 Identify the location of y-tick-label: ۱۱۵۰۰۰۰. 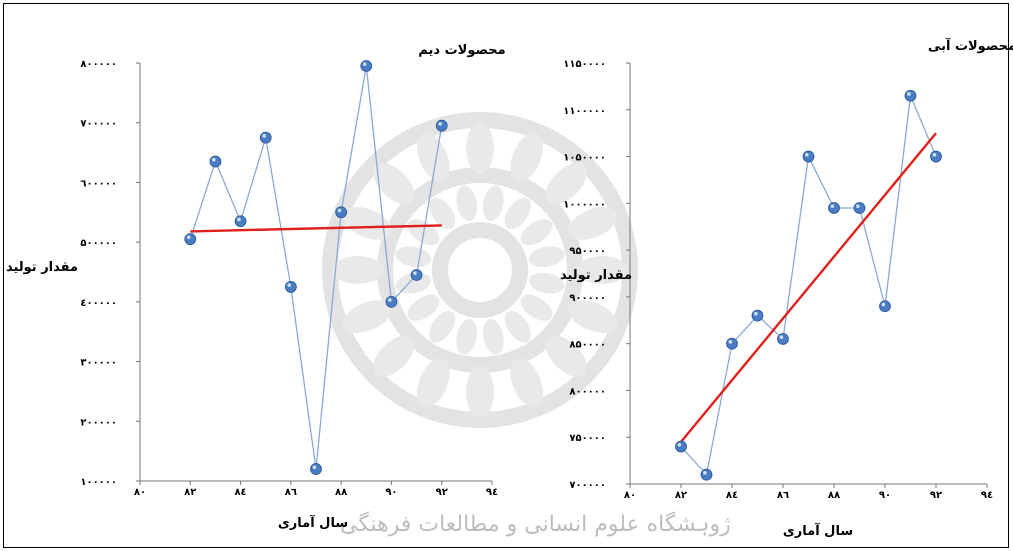
(584, 64).